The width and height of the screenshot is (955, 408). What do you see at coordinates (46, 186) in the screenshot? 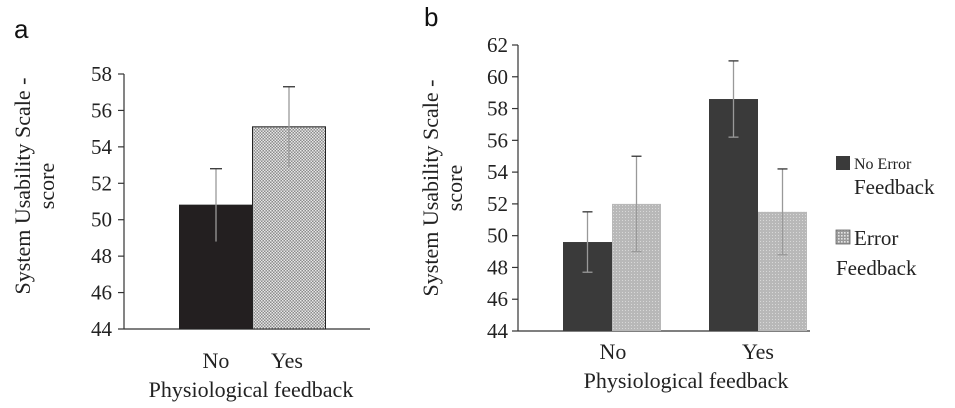
I see `panel-a-ylabel-line-2: score` at bounding box center [46, 186].